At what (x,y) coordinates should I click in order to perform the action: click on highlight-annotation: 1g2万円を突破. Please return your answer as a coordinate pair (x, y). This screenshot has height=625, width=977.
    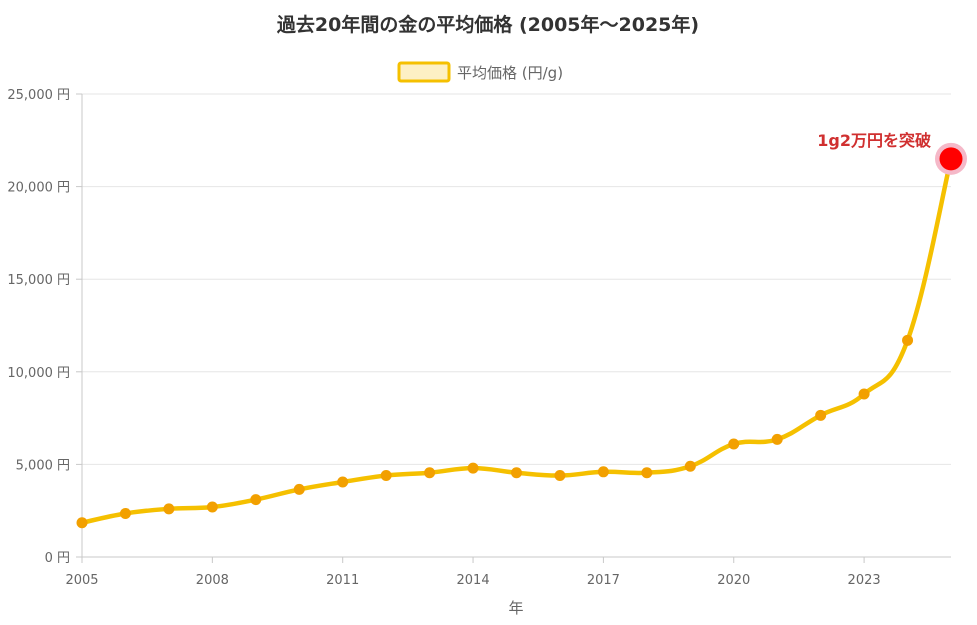
    Looking at the image, I should click on (874, 140).